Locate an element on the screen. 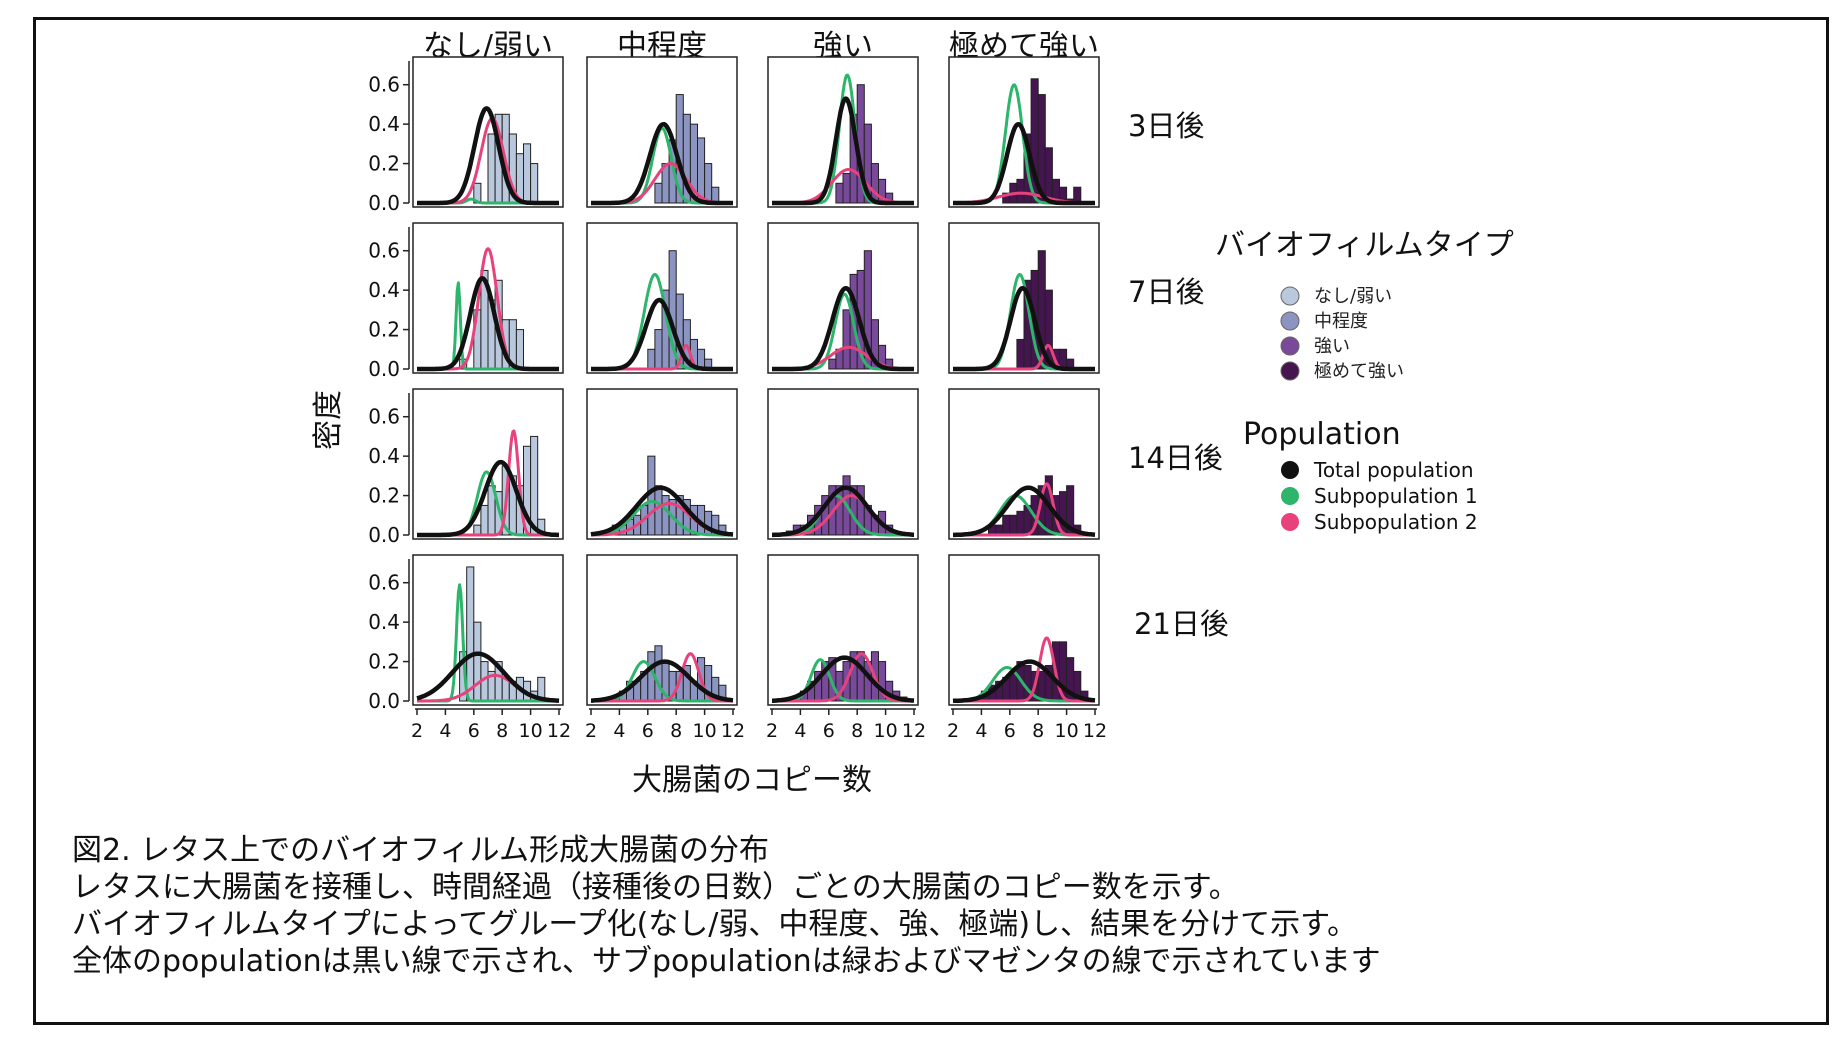 The height and width of the screenshot is (1041, 1842). legend-population-title: Population is located at coordinates (1322, 434).